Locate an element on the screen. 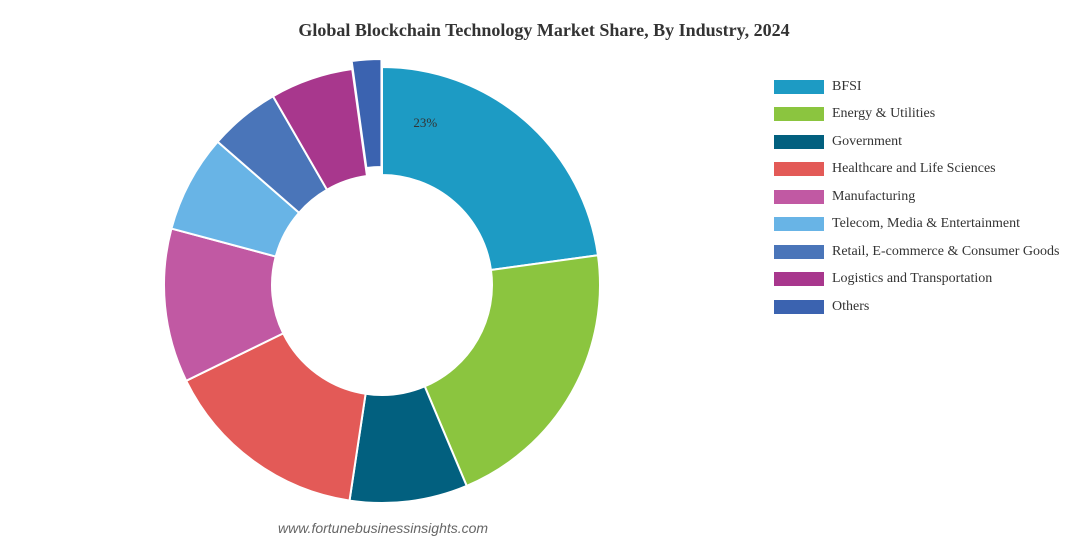 Image resolution: width=1088 pixels, height=543 pixels. legend-item-6: Retail, E-commerce & Consumer Goods is located at coordinates (916, 252).